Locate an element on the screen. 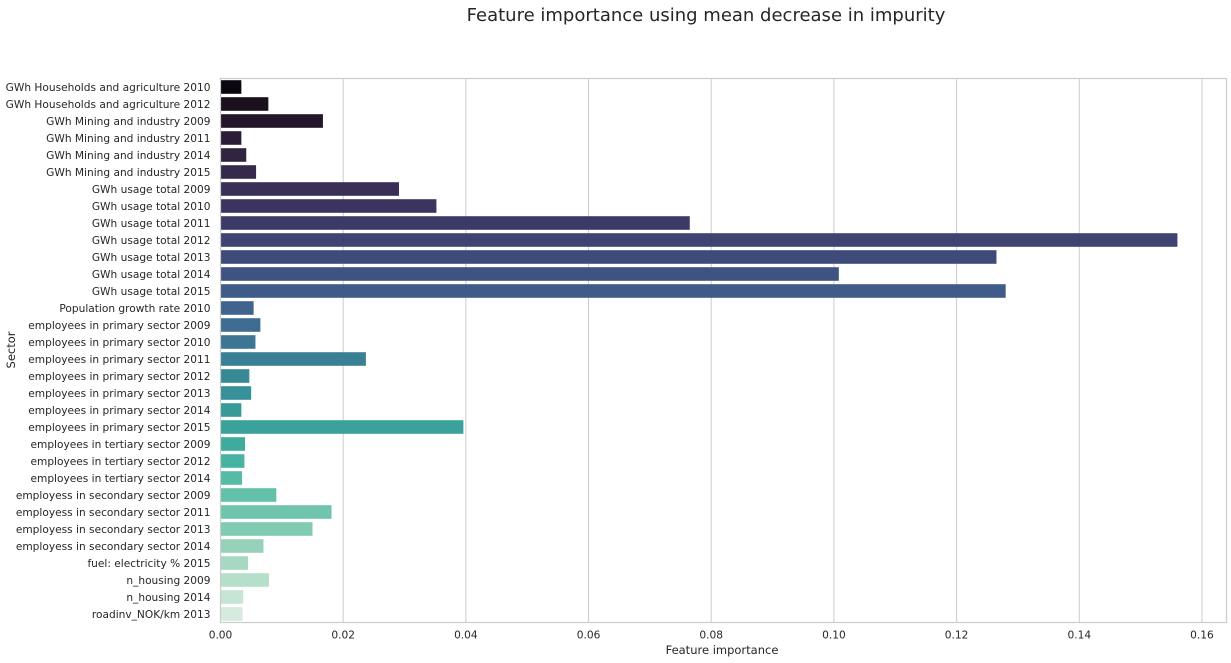 This screenshot has height=663, width=1231. y-tick-label: employees in primary sector 2015 is located at coordinates (119, 428).